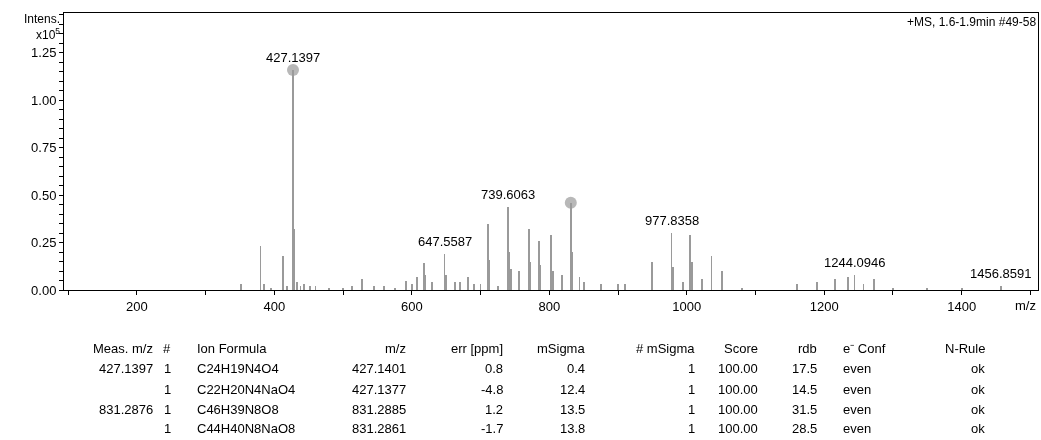  What do you see at coordinates (123, 348) in the screenshot?
I see `text: Meas. m/z` at bounding box center [123, 348].